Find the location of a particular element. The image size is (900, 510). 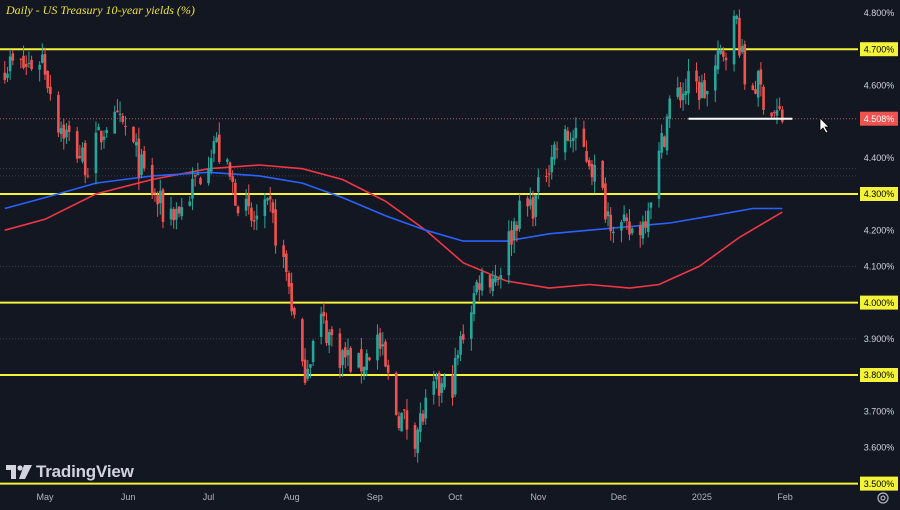

level-tag is located at coordinates (879, 49).